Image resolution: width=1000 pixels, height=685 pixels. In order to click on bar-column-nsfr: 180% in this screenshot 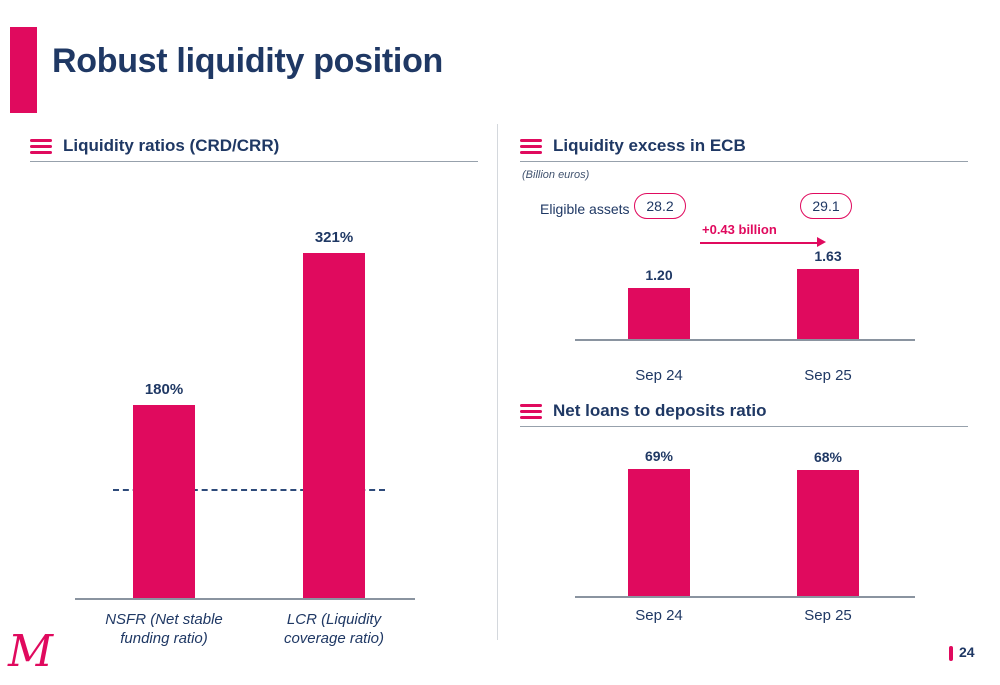, I will do `click(164, 410)`.